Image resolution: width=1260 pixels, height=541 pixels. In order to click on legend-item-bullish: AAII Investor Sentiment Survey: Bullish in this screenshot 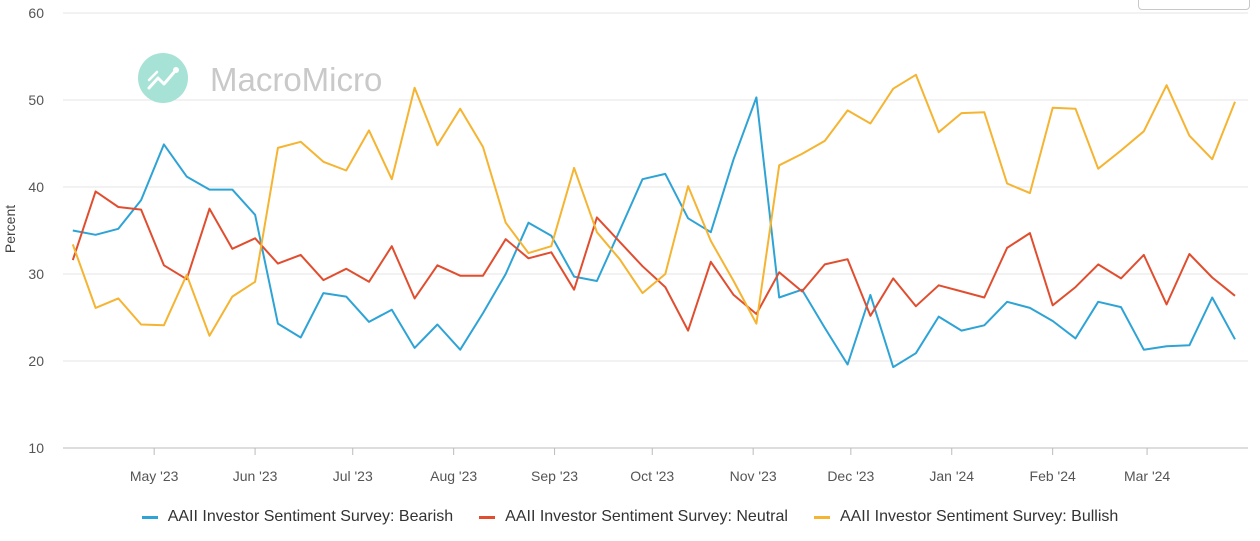, I will do `click(966, 517)`.